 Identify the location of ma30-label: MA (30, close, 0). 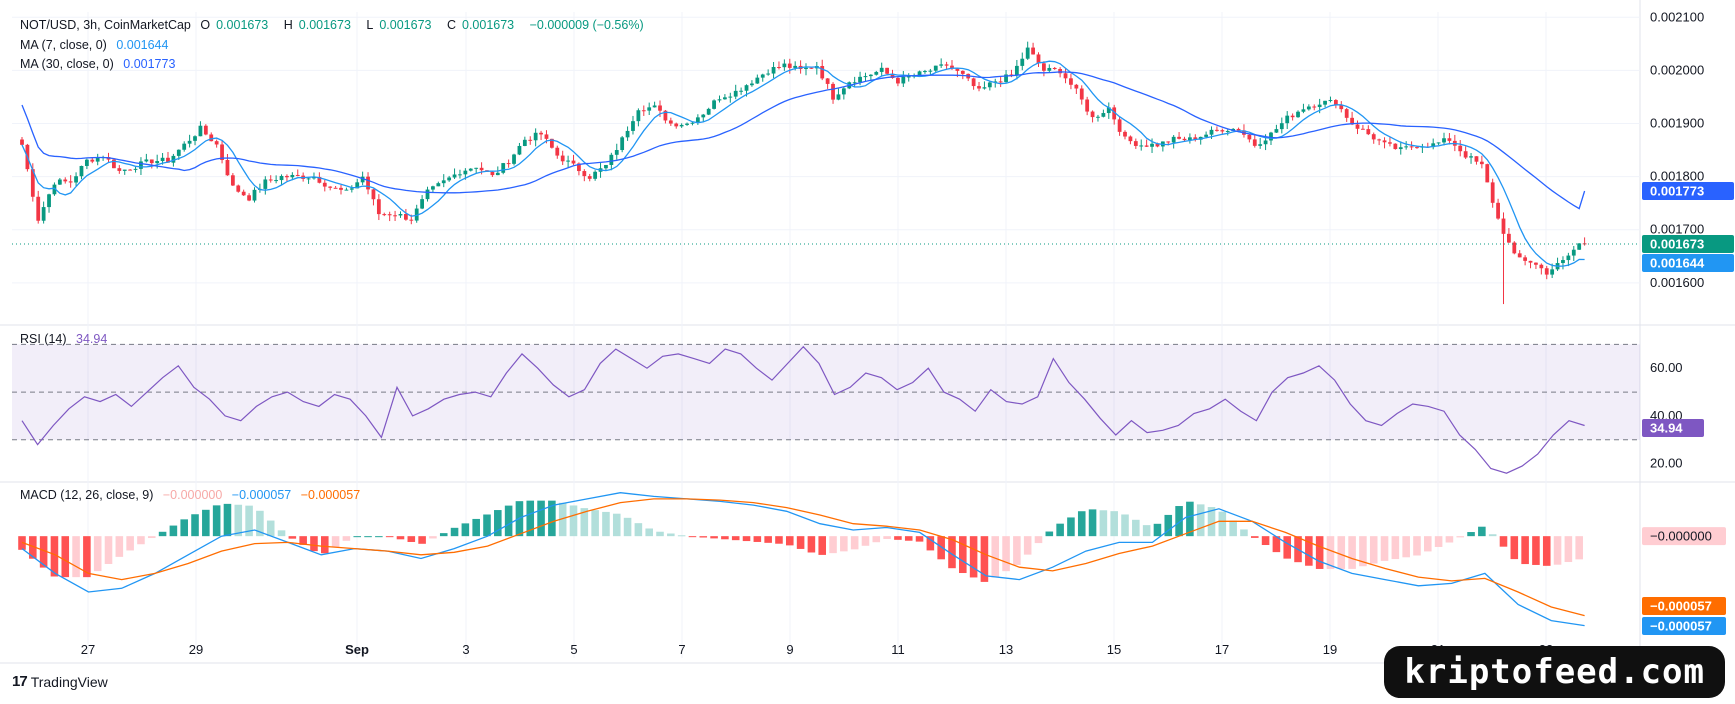
(67, 64).